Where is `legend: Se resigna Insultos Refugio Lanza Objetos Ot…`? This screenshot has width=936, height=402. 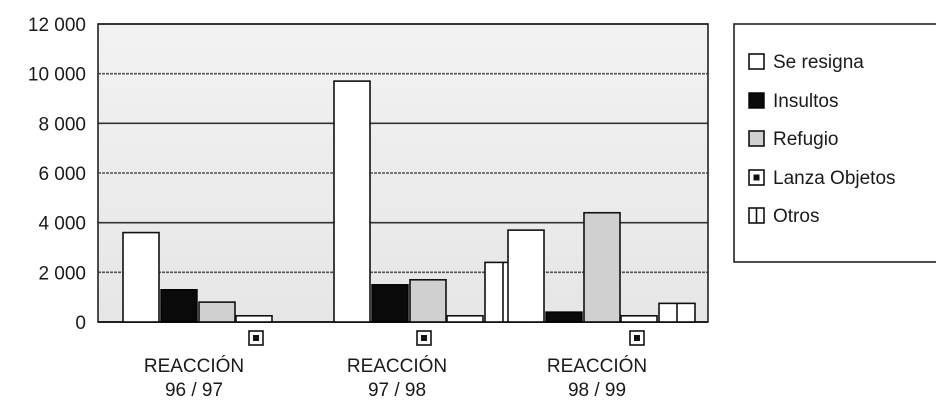
legend: Se resigna Insultos Refugio Lanza Objetos Ot… is located at coordinates (834, 143).